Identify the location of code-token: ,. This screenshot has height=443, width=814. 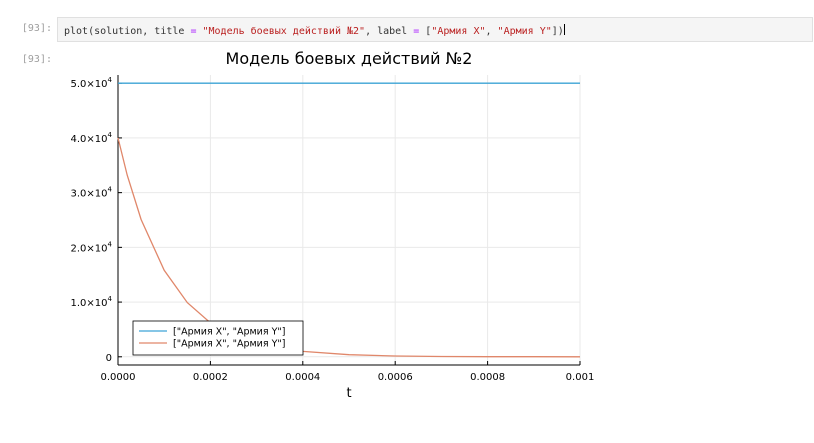
(491, 31).